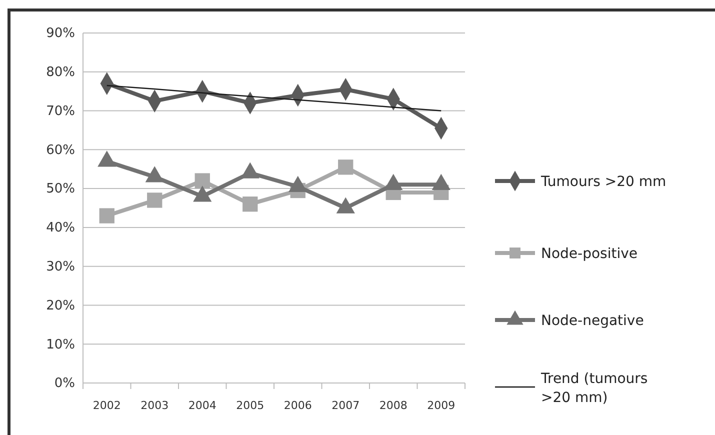  Describe the element at coordinates (589, 254) in the screenshot. I see `legend-label: Node-positive` at that location.